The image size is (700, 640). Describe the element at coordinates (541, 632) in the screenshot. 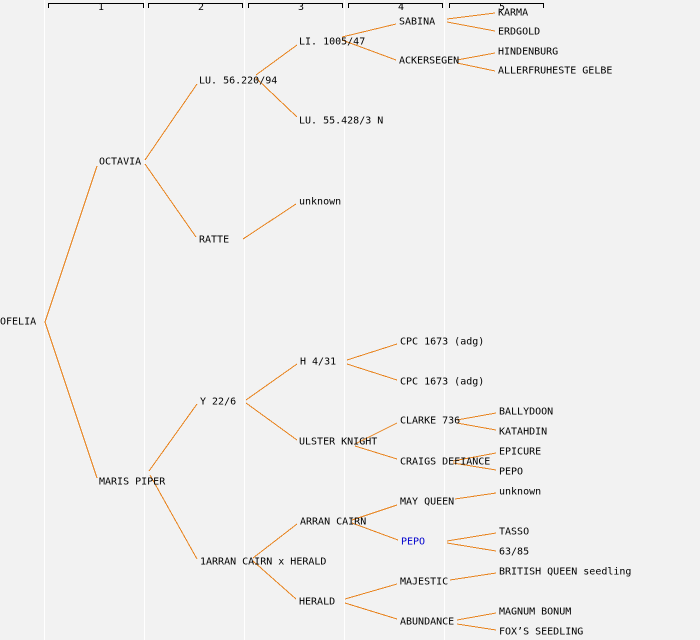

I see `node-foxs-seedling: FOX’S SEEDLING` at that location.